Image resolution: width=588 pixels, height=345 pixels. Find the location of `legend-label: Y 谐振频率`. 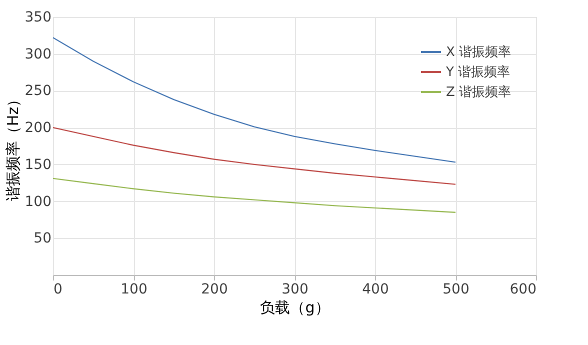

legend-label: Y 谐振频率 is located at coordinates (477, 72).